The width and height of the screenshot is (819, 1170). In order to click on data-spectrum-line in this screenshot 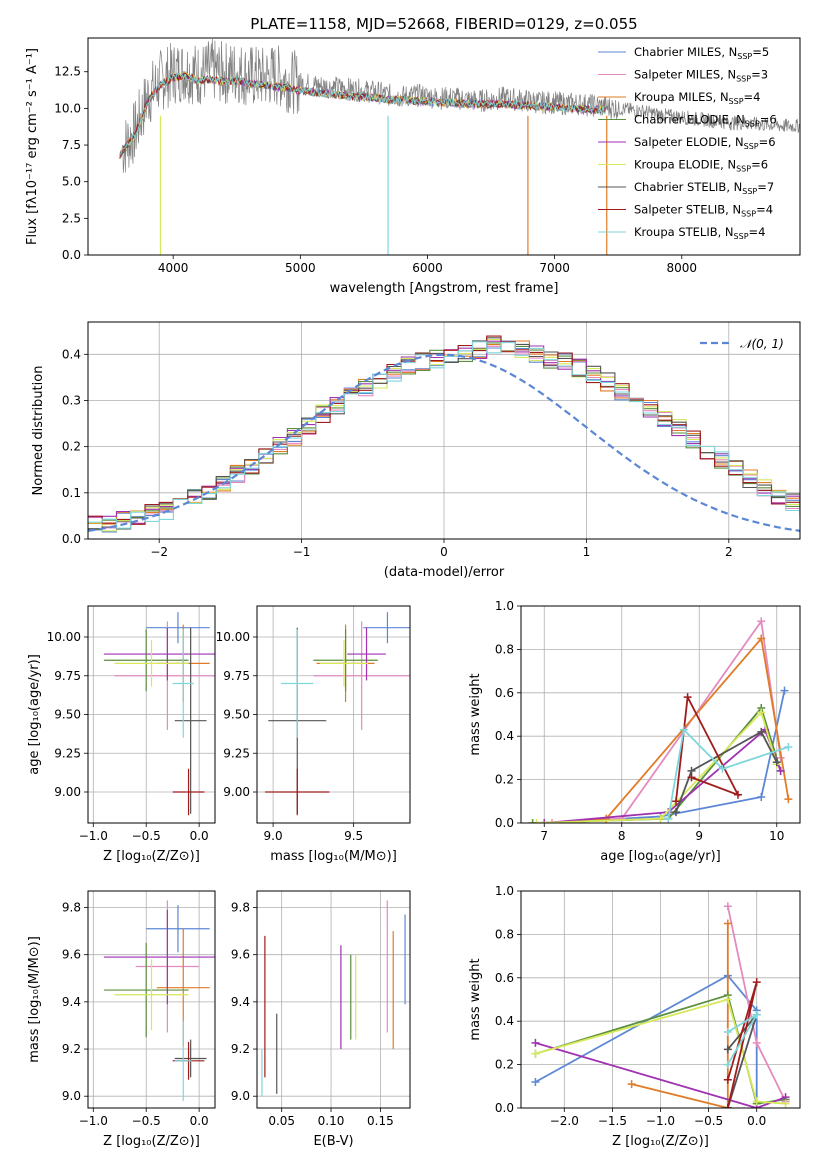, I will do `click(460, 105)`.